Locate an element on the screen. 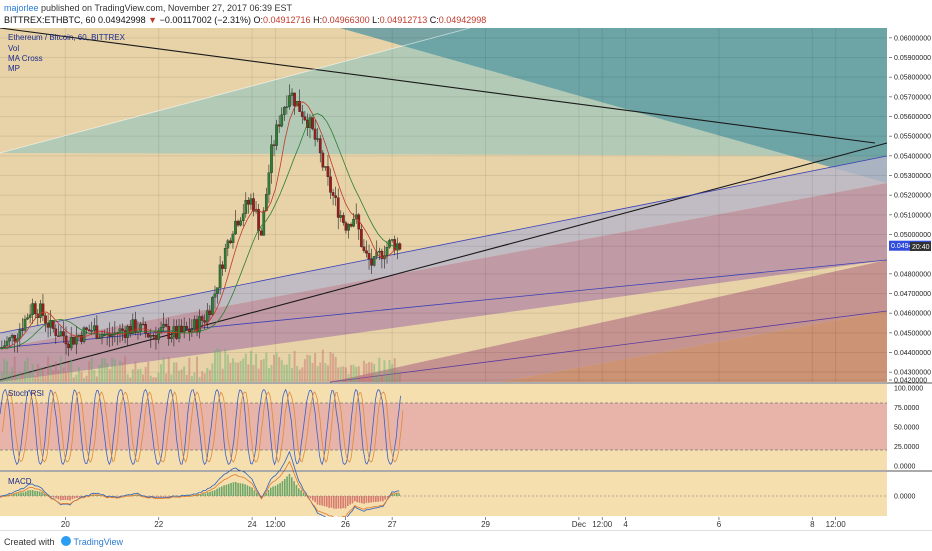  price-tick-label-15: 0.04500000 is located at coordinates (912, 333).